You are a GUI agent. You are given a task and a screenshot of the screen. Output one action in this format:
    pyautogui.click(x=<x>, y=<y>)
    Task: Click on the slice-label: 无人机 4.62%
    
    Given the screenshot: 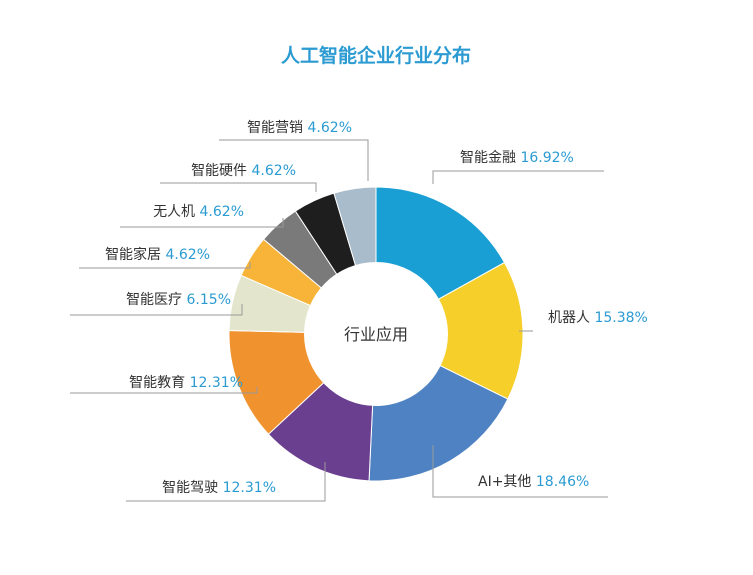 What is the action you would take?
    pyautogui.click(x=198, y=212)
    